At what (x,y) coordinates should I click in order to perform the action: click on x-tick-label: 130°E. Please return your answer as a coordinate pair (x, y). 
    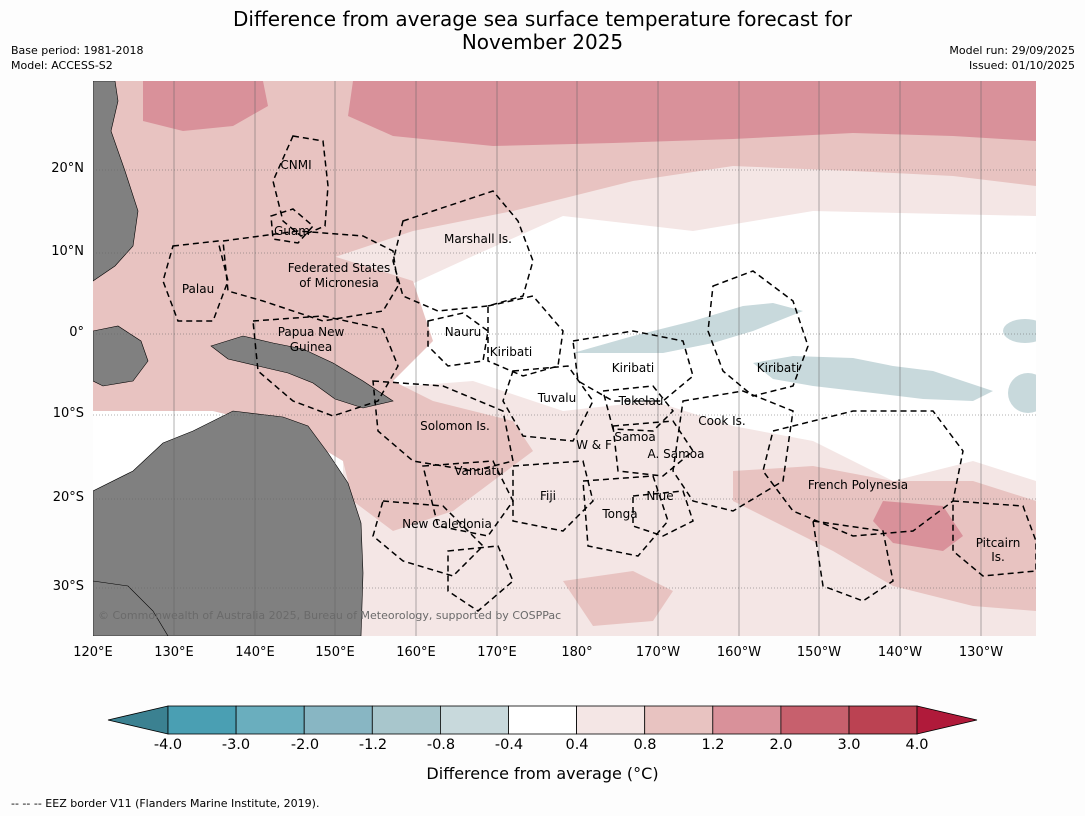
    Looking at the image, I should click on (174, 652).